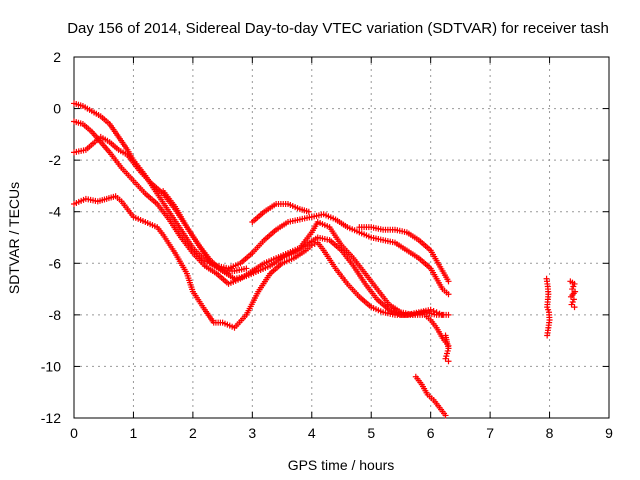 Image resolution: width=640 pixels, height=480 pixels. Describe the element at coordinates (573, 294) in the screenshot. I see `series-trace-k` at that location.